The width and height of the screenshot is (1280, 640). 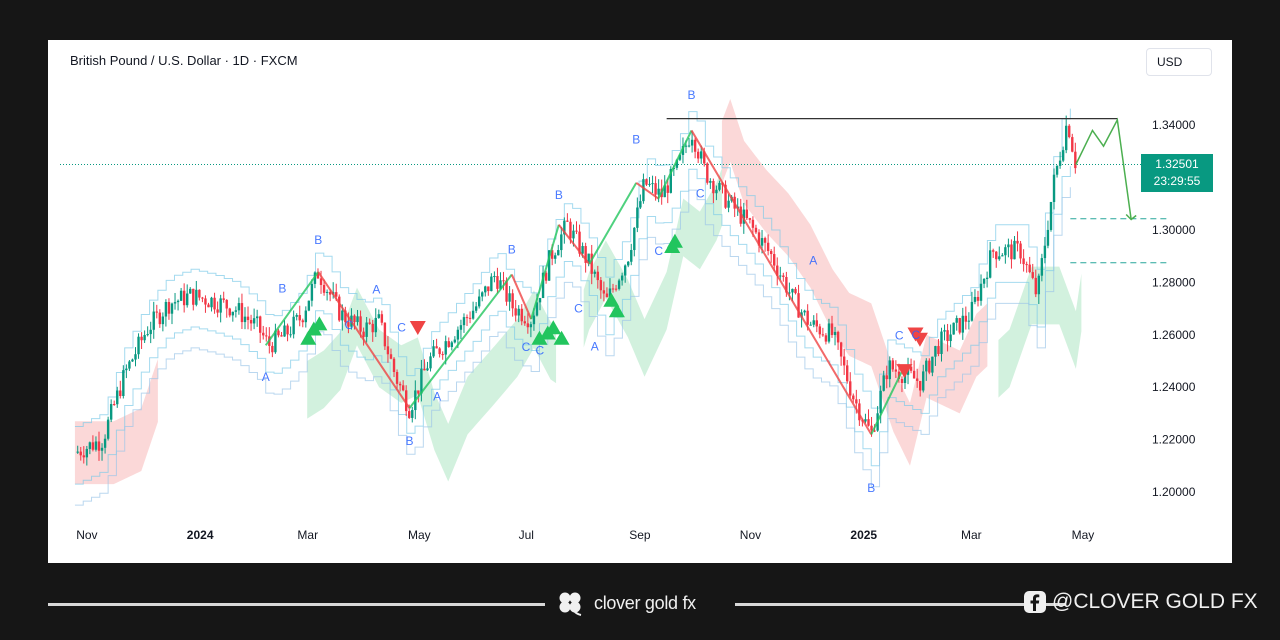 I want to click on x-tick-label: May, so click(x=419, y=535).